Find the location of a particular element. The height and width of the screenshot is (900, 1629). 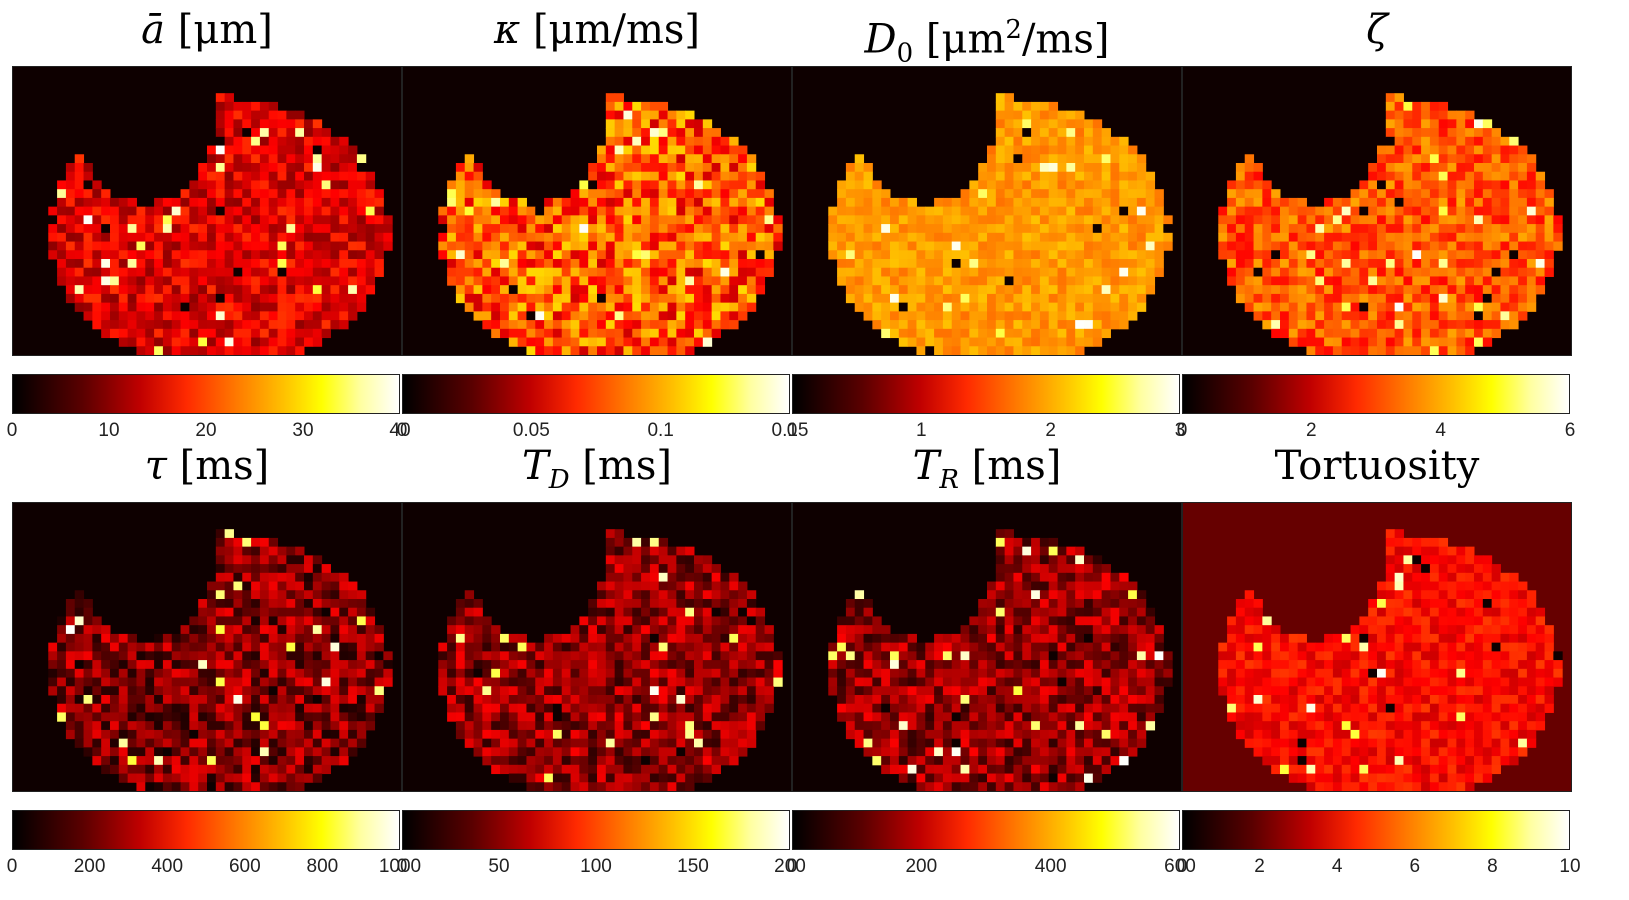

panel-title: ā [μm] is located at coordinates (207, 30).